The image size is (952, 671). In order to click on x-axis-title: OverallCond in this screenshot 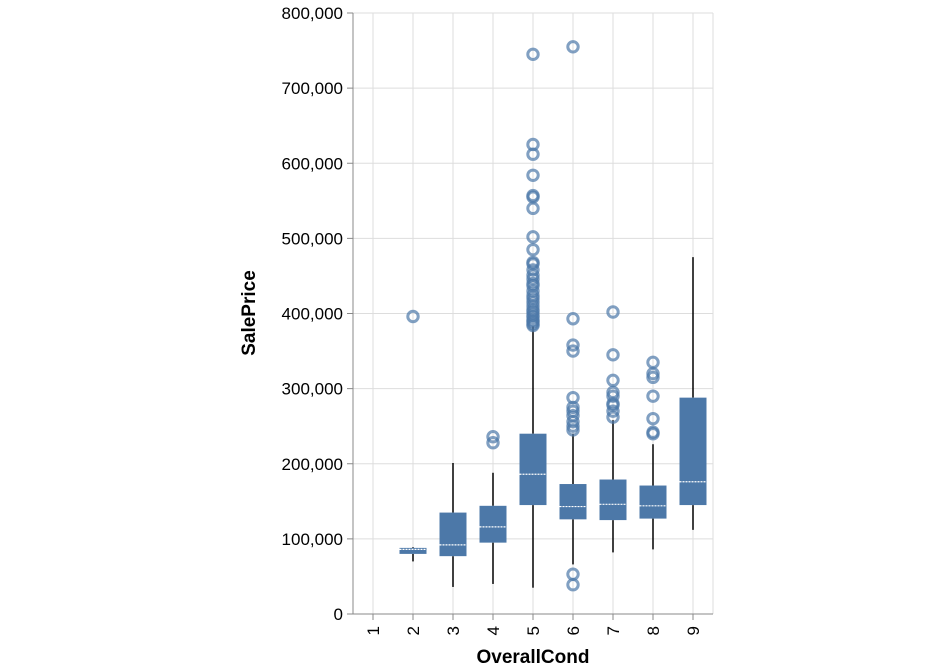, I will do `click(533, 657)`.